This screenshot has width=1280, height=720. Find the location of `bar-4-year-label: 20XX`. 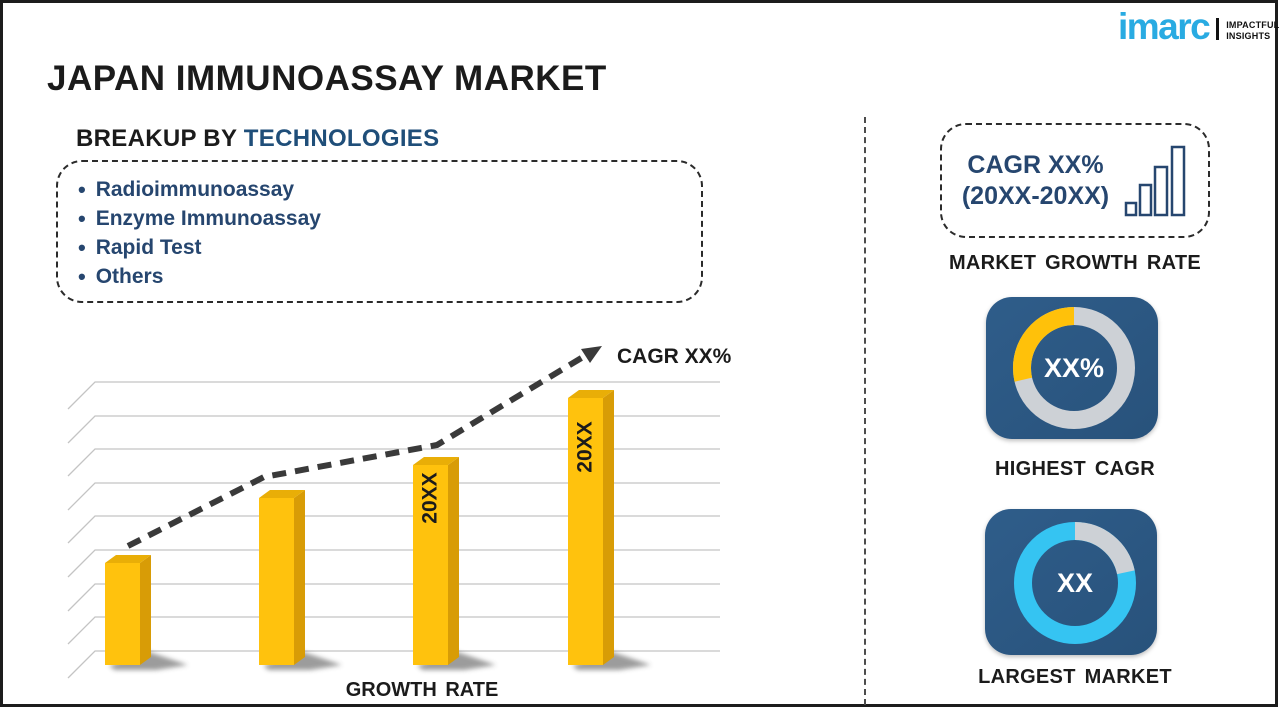

bar-4-year-label: 20XX is located at coordinates (585, 446).